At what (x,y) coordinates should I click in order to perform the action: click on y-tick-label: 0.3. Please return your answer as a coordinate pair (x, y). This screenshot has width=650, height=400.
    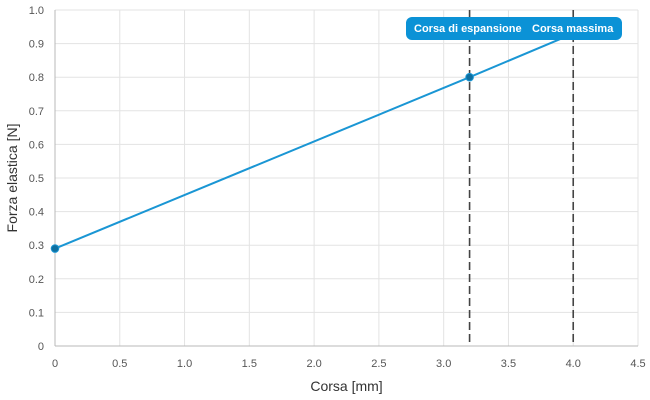
    Looking at the image, I should click on (36, 246).